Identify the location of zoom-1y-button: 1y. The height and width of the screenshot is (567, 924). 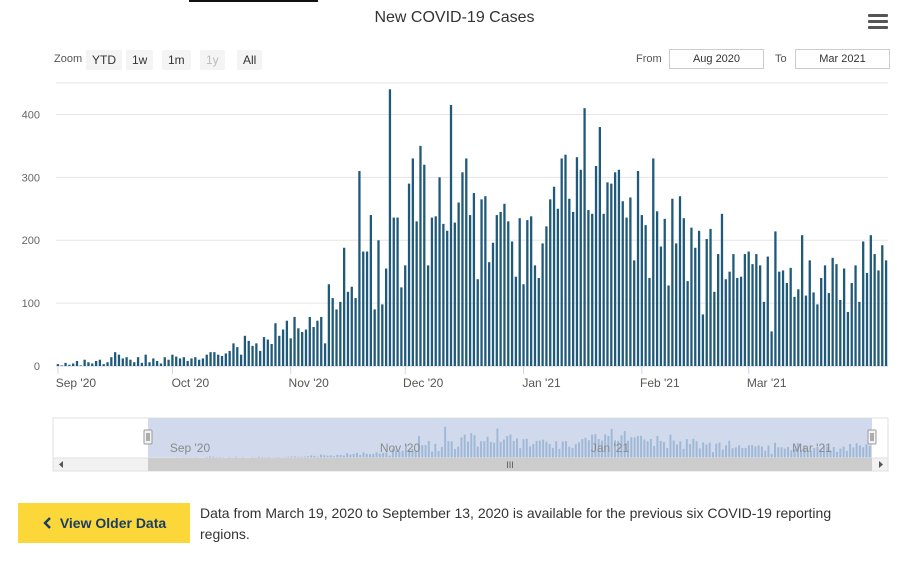
(212, 60).